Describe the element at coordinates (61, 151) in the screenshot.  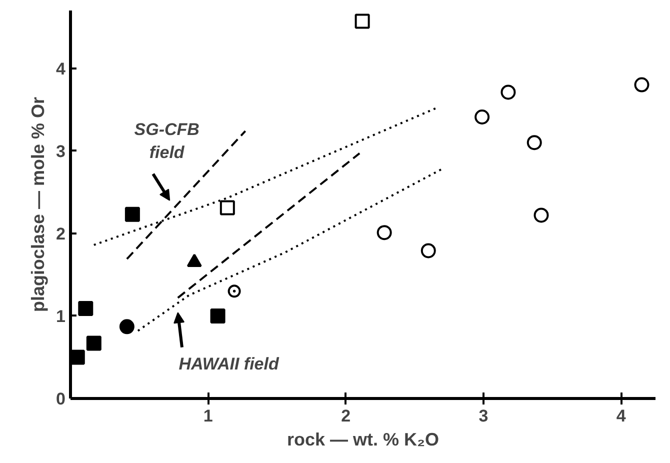
I see `y-tick-label: 3` at that location.